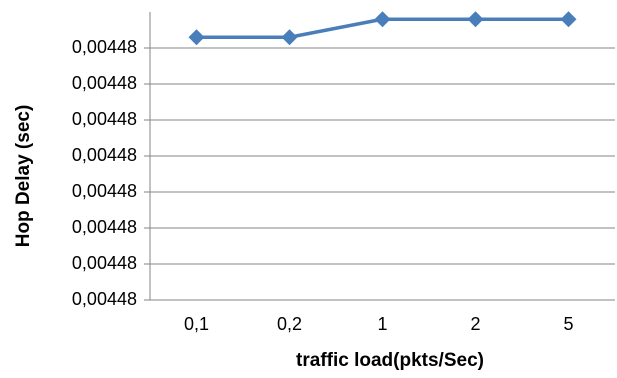 Image resolution: width=617 pixels, height=378 pixels. Describe the element at coordinates (382, 324) in the screenshot. I see `x-tick-label: 1` at that location.